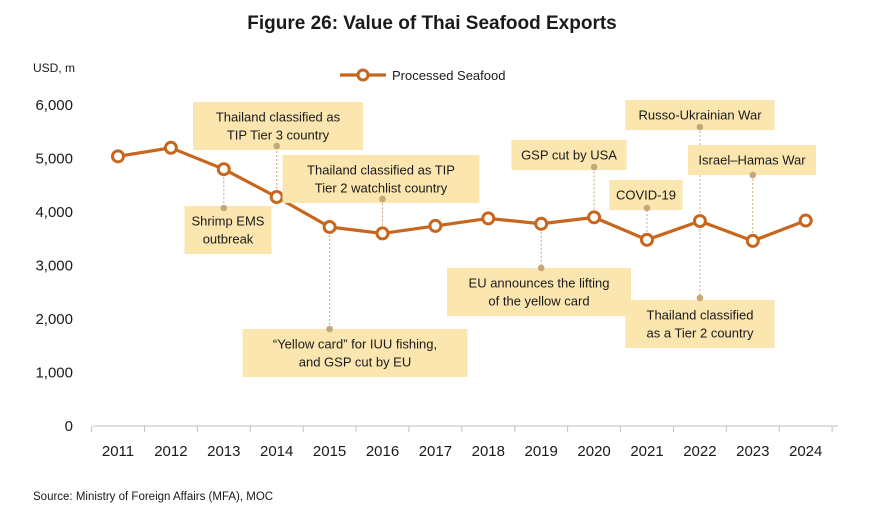 This screenshot has height=519, width=870. What do you see at coordinates (435, 451) in the screenshot?
I see `x-tick-label: 2017` at bounding box center [435, 451].